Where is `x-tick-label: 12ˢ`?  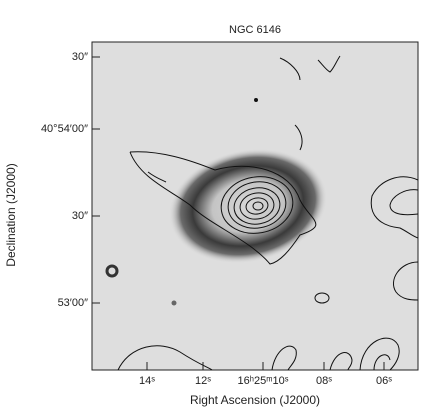 x-tick-label: 12ˢ is located at coordinates (203, 381).